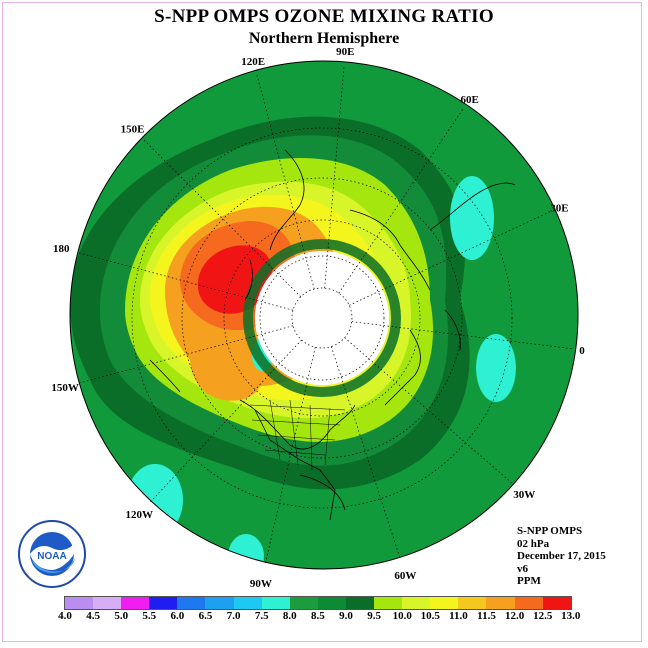 The width and height of the screenshot is (648, 648). What do you see at coordinates (524, 495) in the screenshot?
I see `meridian-label: 30W` at bounding box center [524, 495].